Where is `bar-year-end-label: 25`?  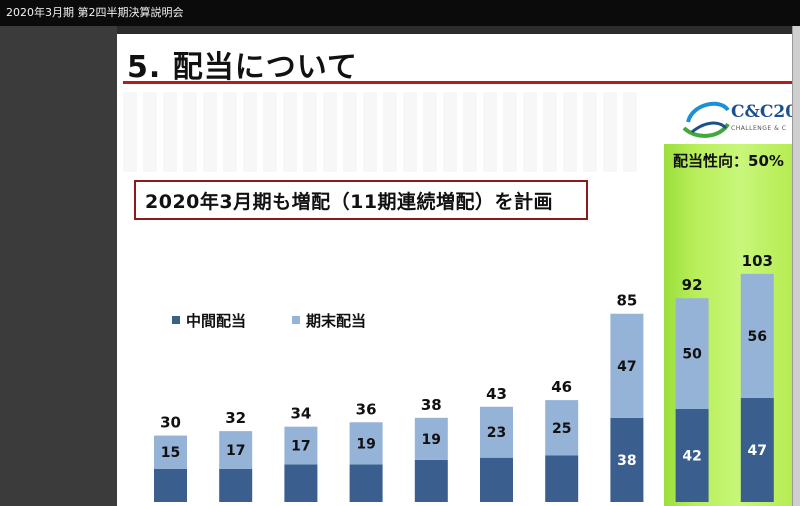 bar-year-end-label: 25 is located at coordinates (561, 429).